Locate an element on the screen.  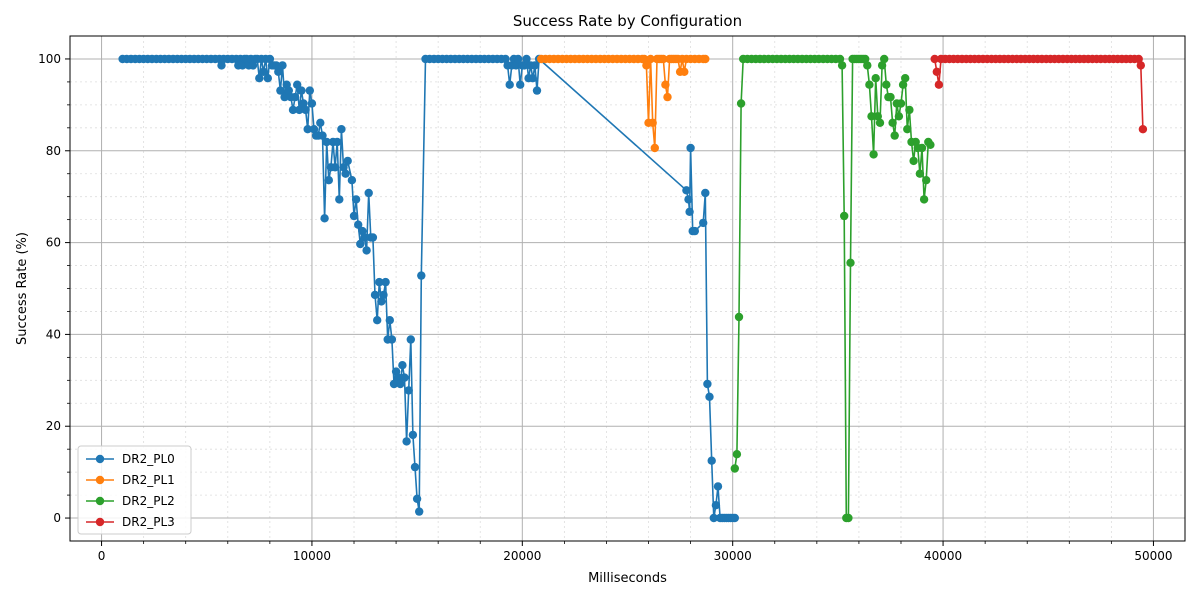
y-axis-label: Success Rate (%) is located at coordinates (22, 288).